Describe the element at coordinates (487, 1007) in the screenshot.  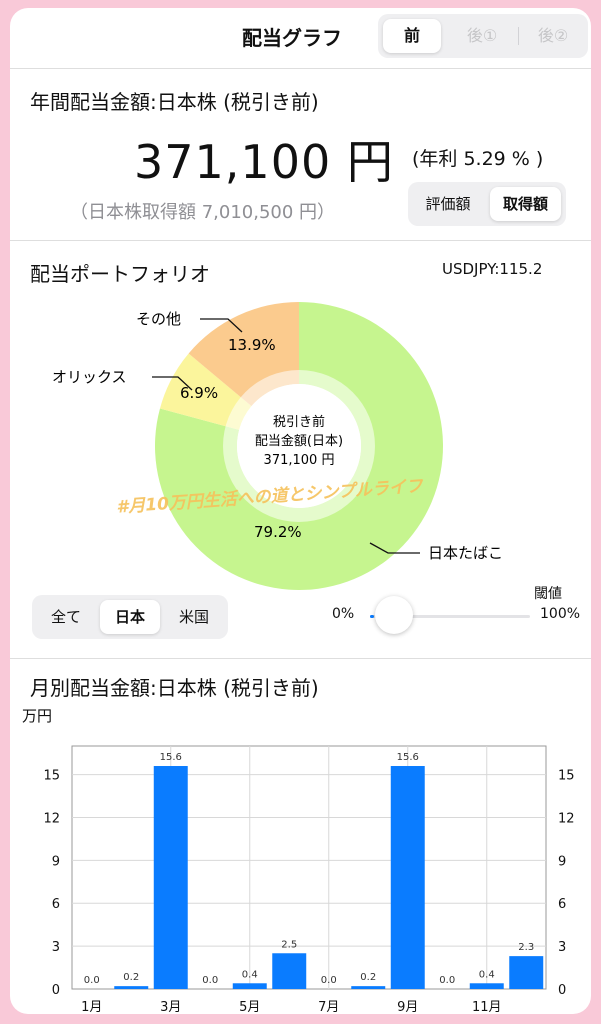
I see `x-tick-label: 11月` at that location.